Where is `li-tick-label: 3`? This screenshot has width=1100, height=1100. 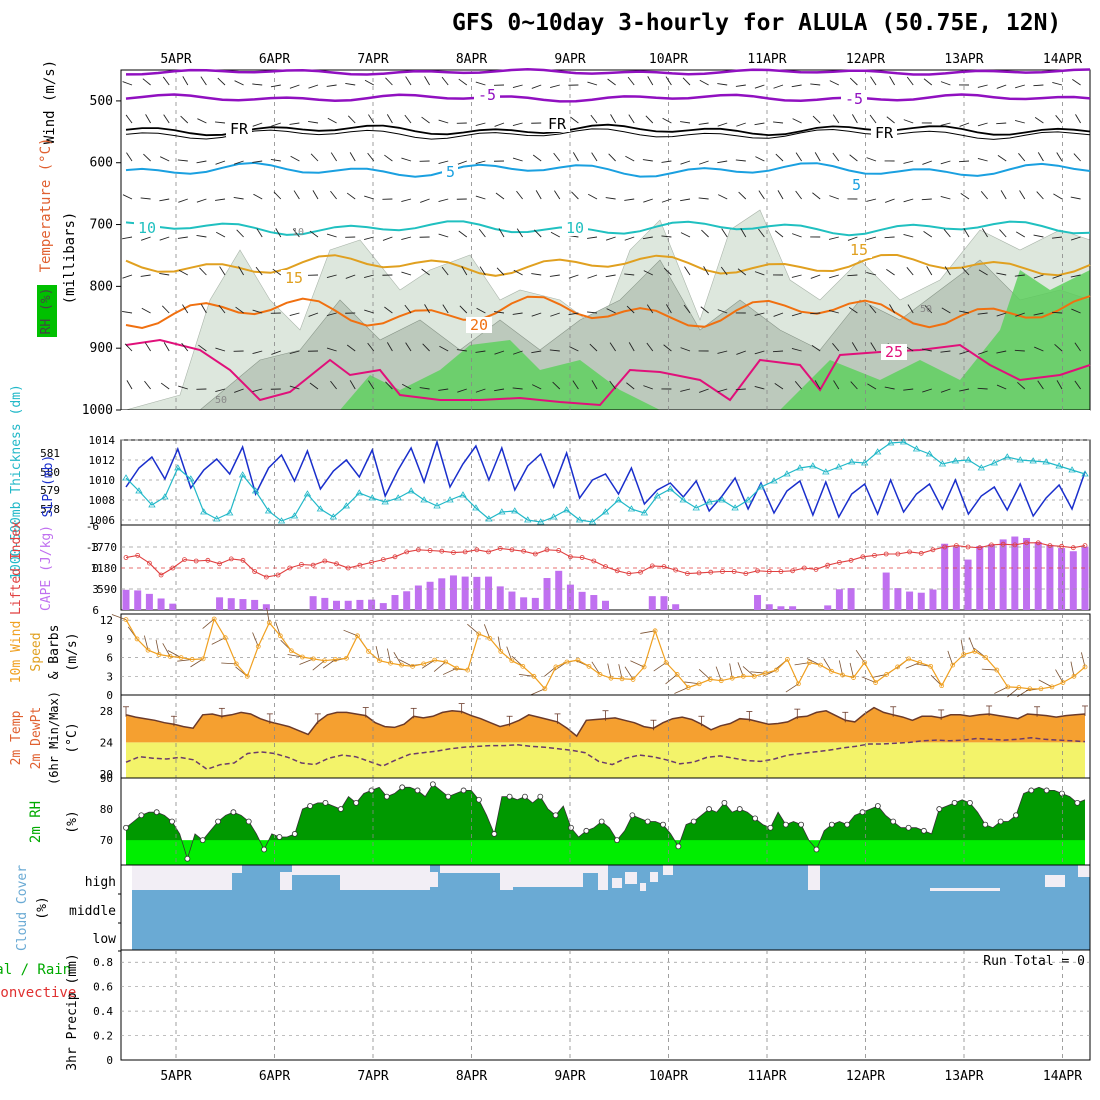
li-tick-label: 3 is located at coordinates (95, 589).